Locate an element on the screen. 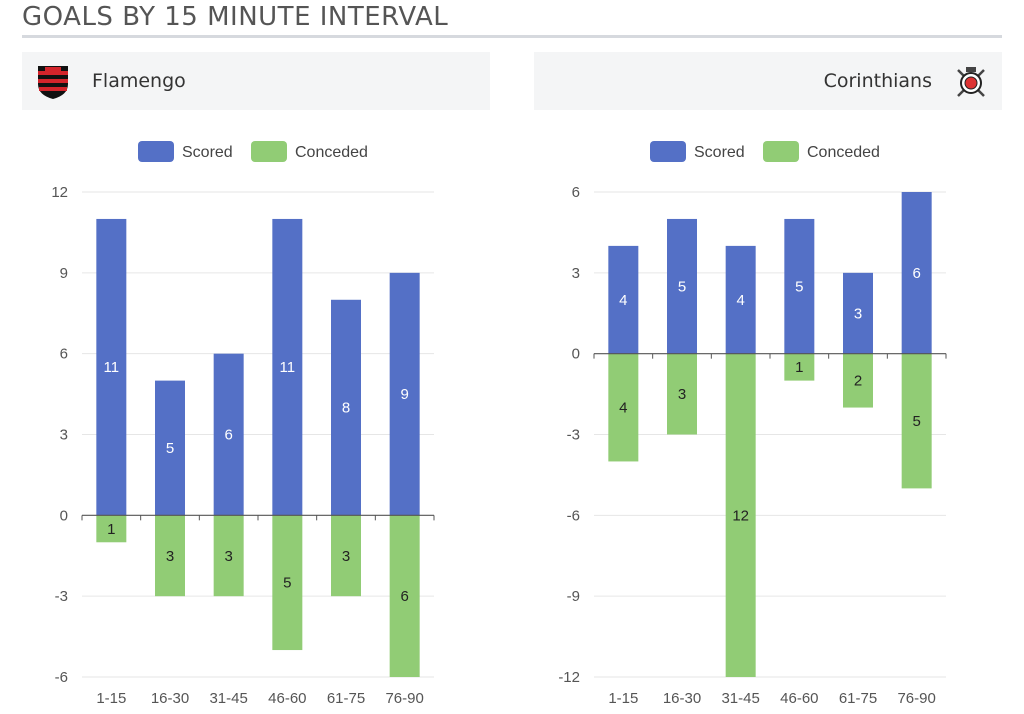 The image size is (1024, 714). data-label-scored: 9 is located at coordinates (404, 394).